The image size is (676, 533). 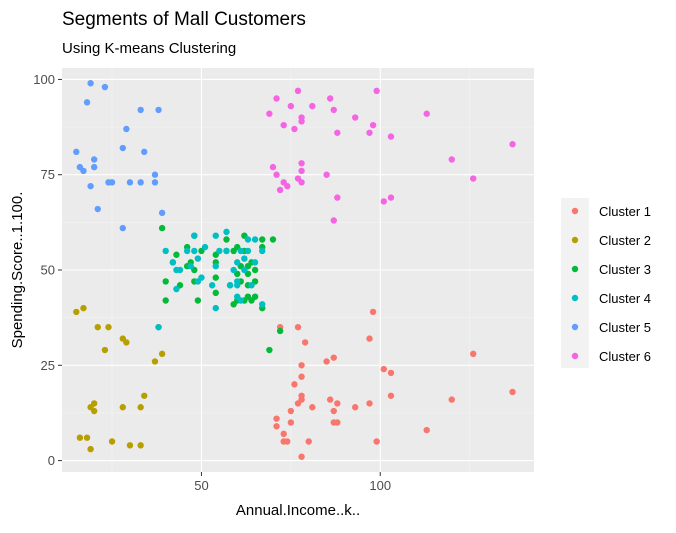 What do you see at coordinates (48, 174) in the screenshot?
I see `y-tick-label: 75` at bounding box center [48, 174].